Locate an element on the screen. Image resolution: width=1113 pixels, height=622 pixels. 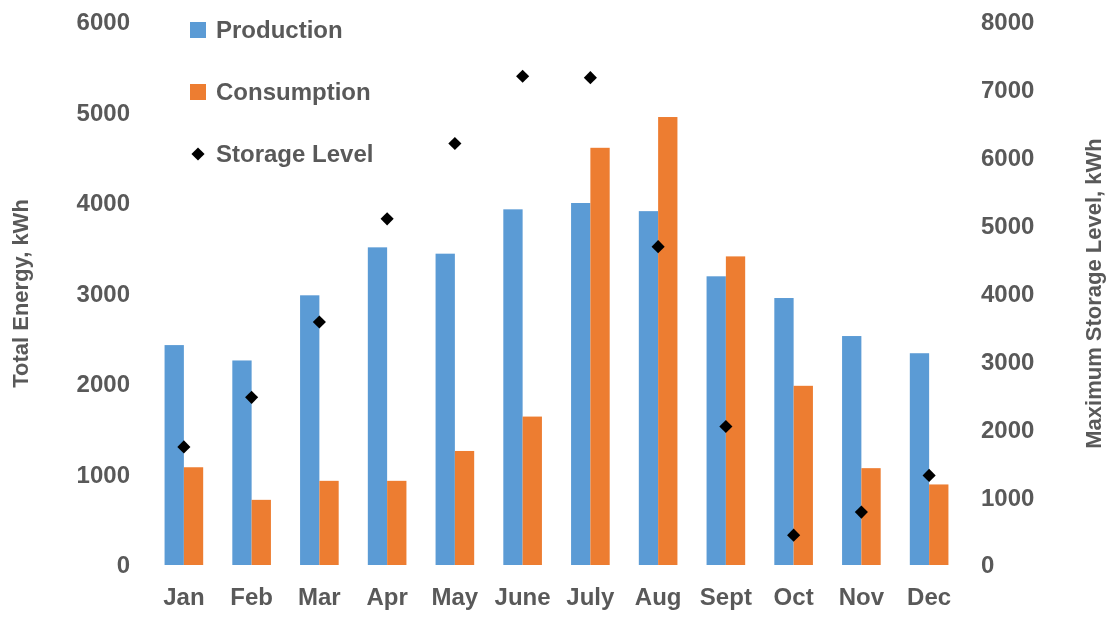
x-tick-label: Dec is located at coordinates (929, 596).